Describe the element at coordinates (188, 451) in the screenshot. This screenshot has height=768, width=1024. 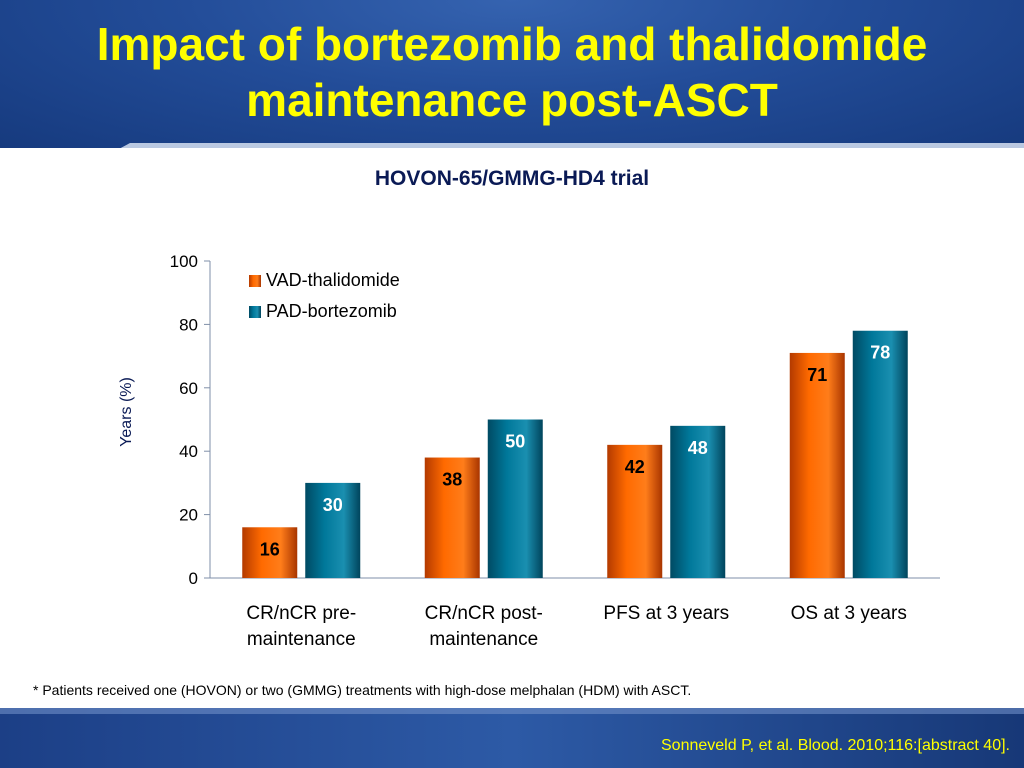
I see `y-tick-label: 40` at that location.